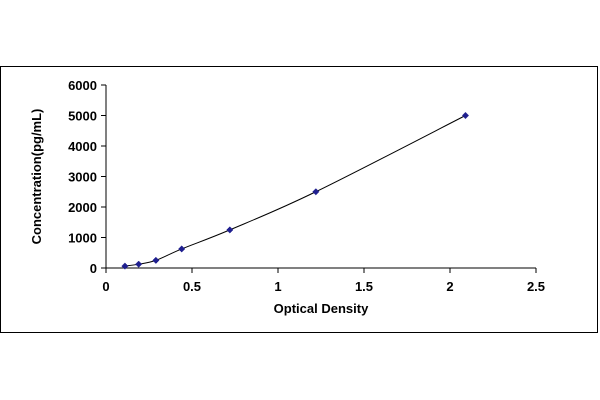 The height and width of the screenshot is (400, 600). I want to click on x-ticks: 0 0.5 1 1.5 2 2.5, so click(323, 281).